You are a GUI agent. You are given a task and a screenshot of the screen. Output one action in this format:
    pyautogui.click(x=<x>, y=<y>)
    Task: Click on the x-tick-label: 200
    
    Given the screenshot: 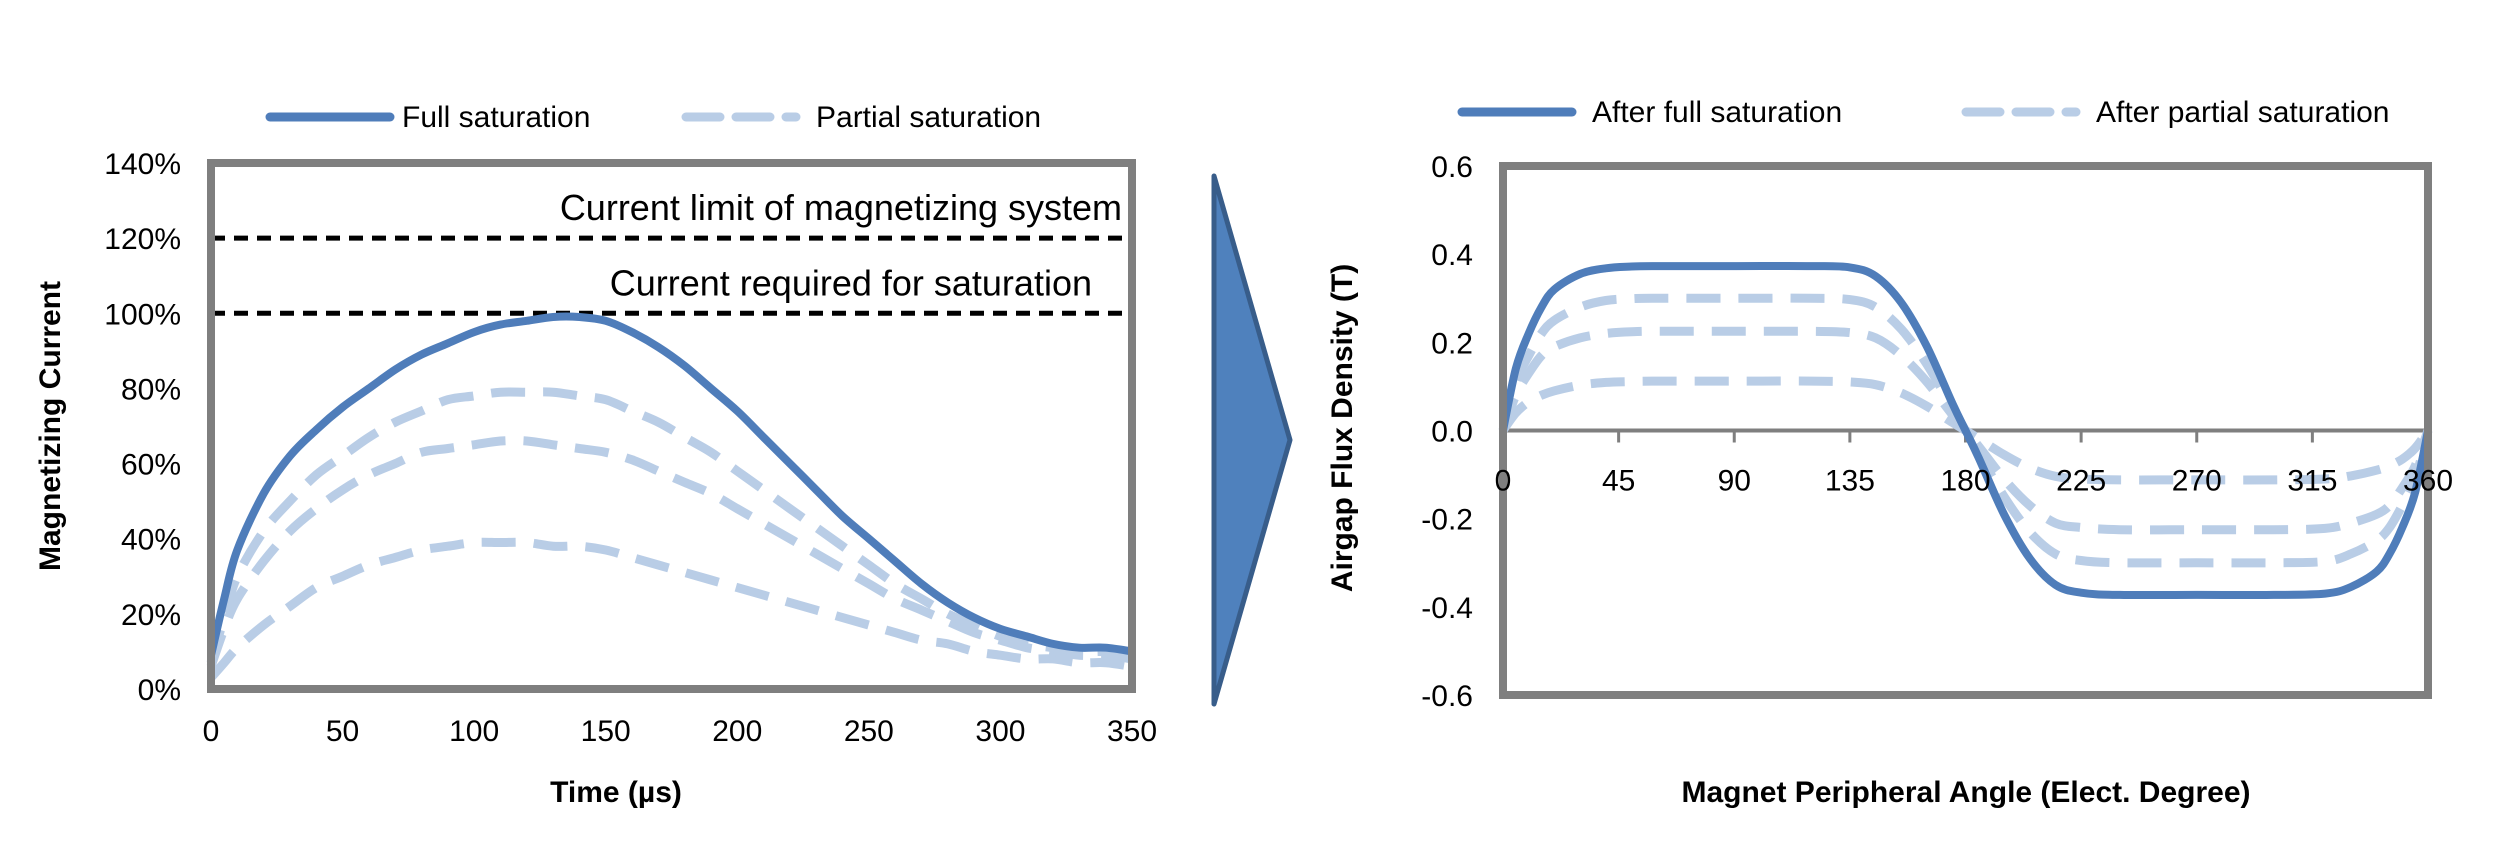 What is the action you would take?
    pyautogui.click(x=737, y=731)
    